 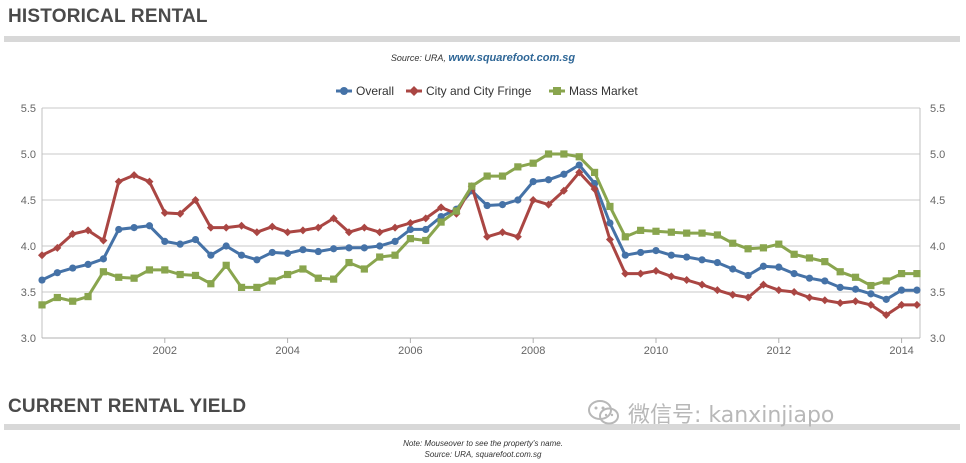 I want to click on legend-marker, so click(x=414, y=91).